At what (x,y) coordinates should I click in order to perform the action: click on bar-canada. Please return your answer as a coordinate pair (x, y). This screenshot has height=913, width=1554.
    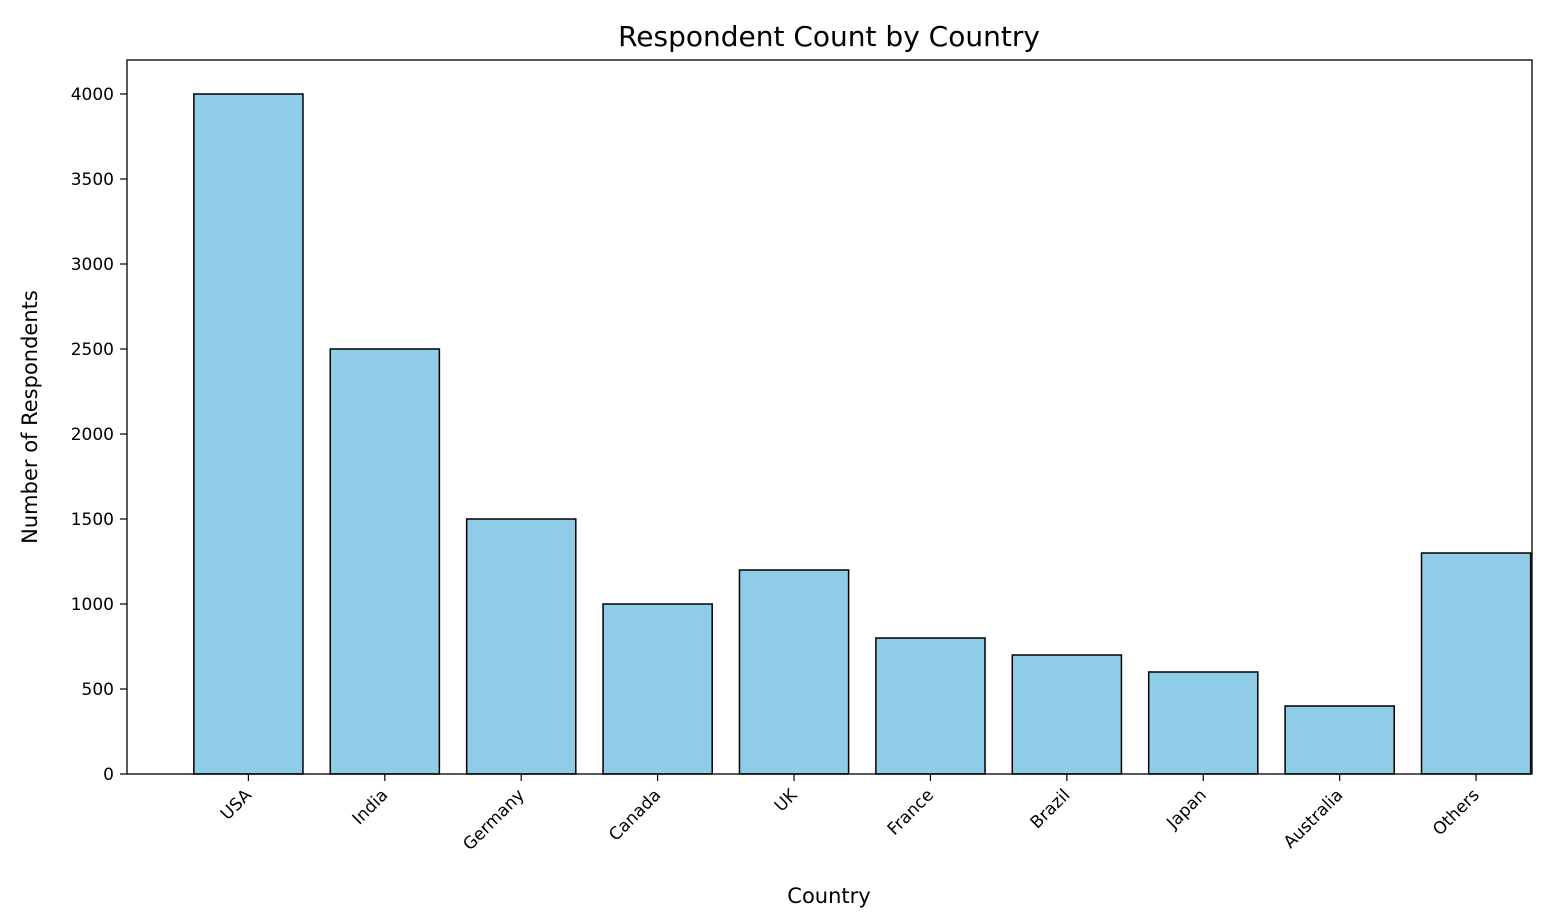
    Looking at the image, I should click on (657, 689).